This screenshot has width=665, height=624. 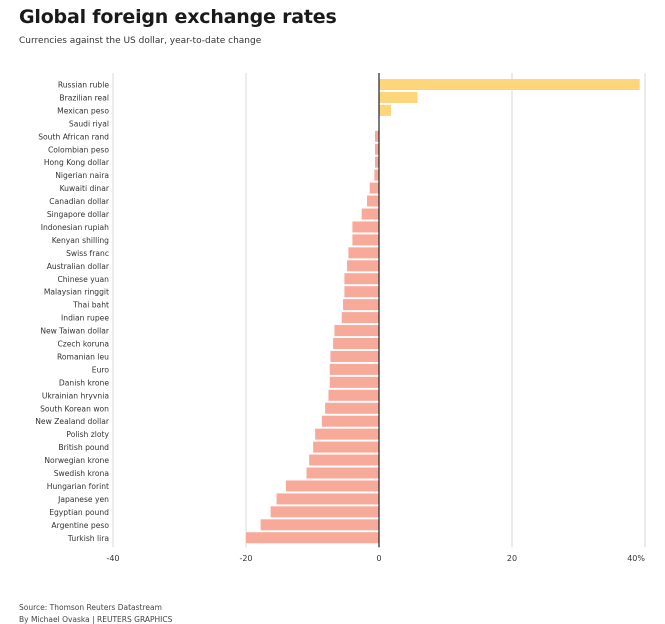 What do you see at coordinates (96, 619) in the screenshot?
I see `byline: By Michael Ovaska | REUTERS GRAPHICS` at bounding box center [96, 619].